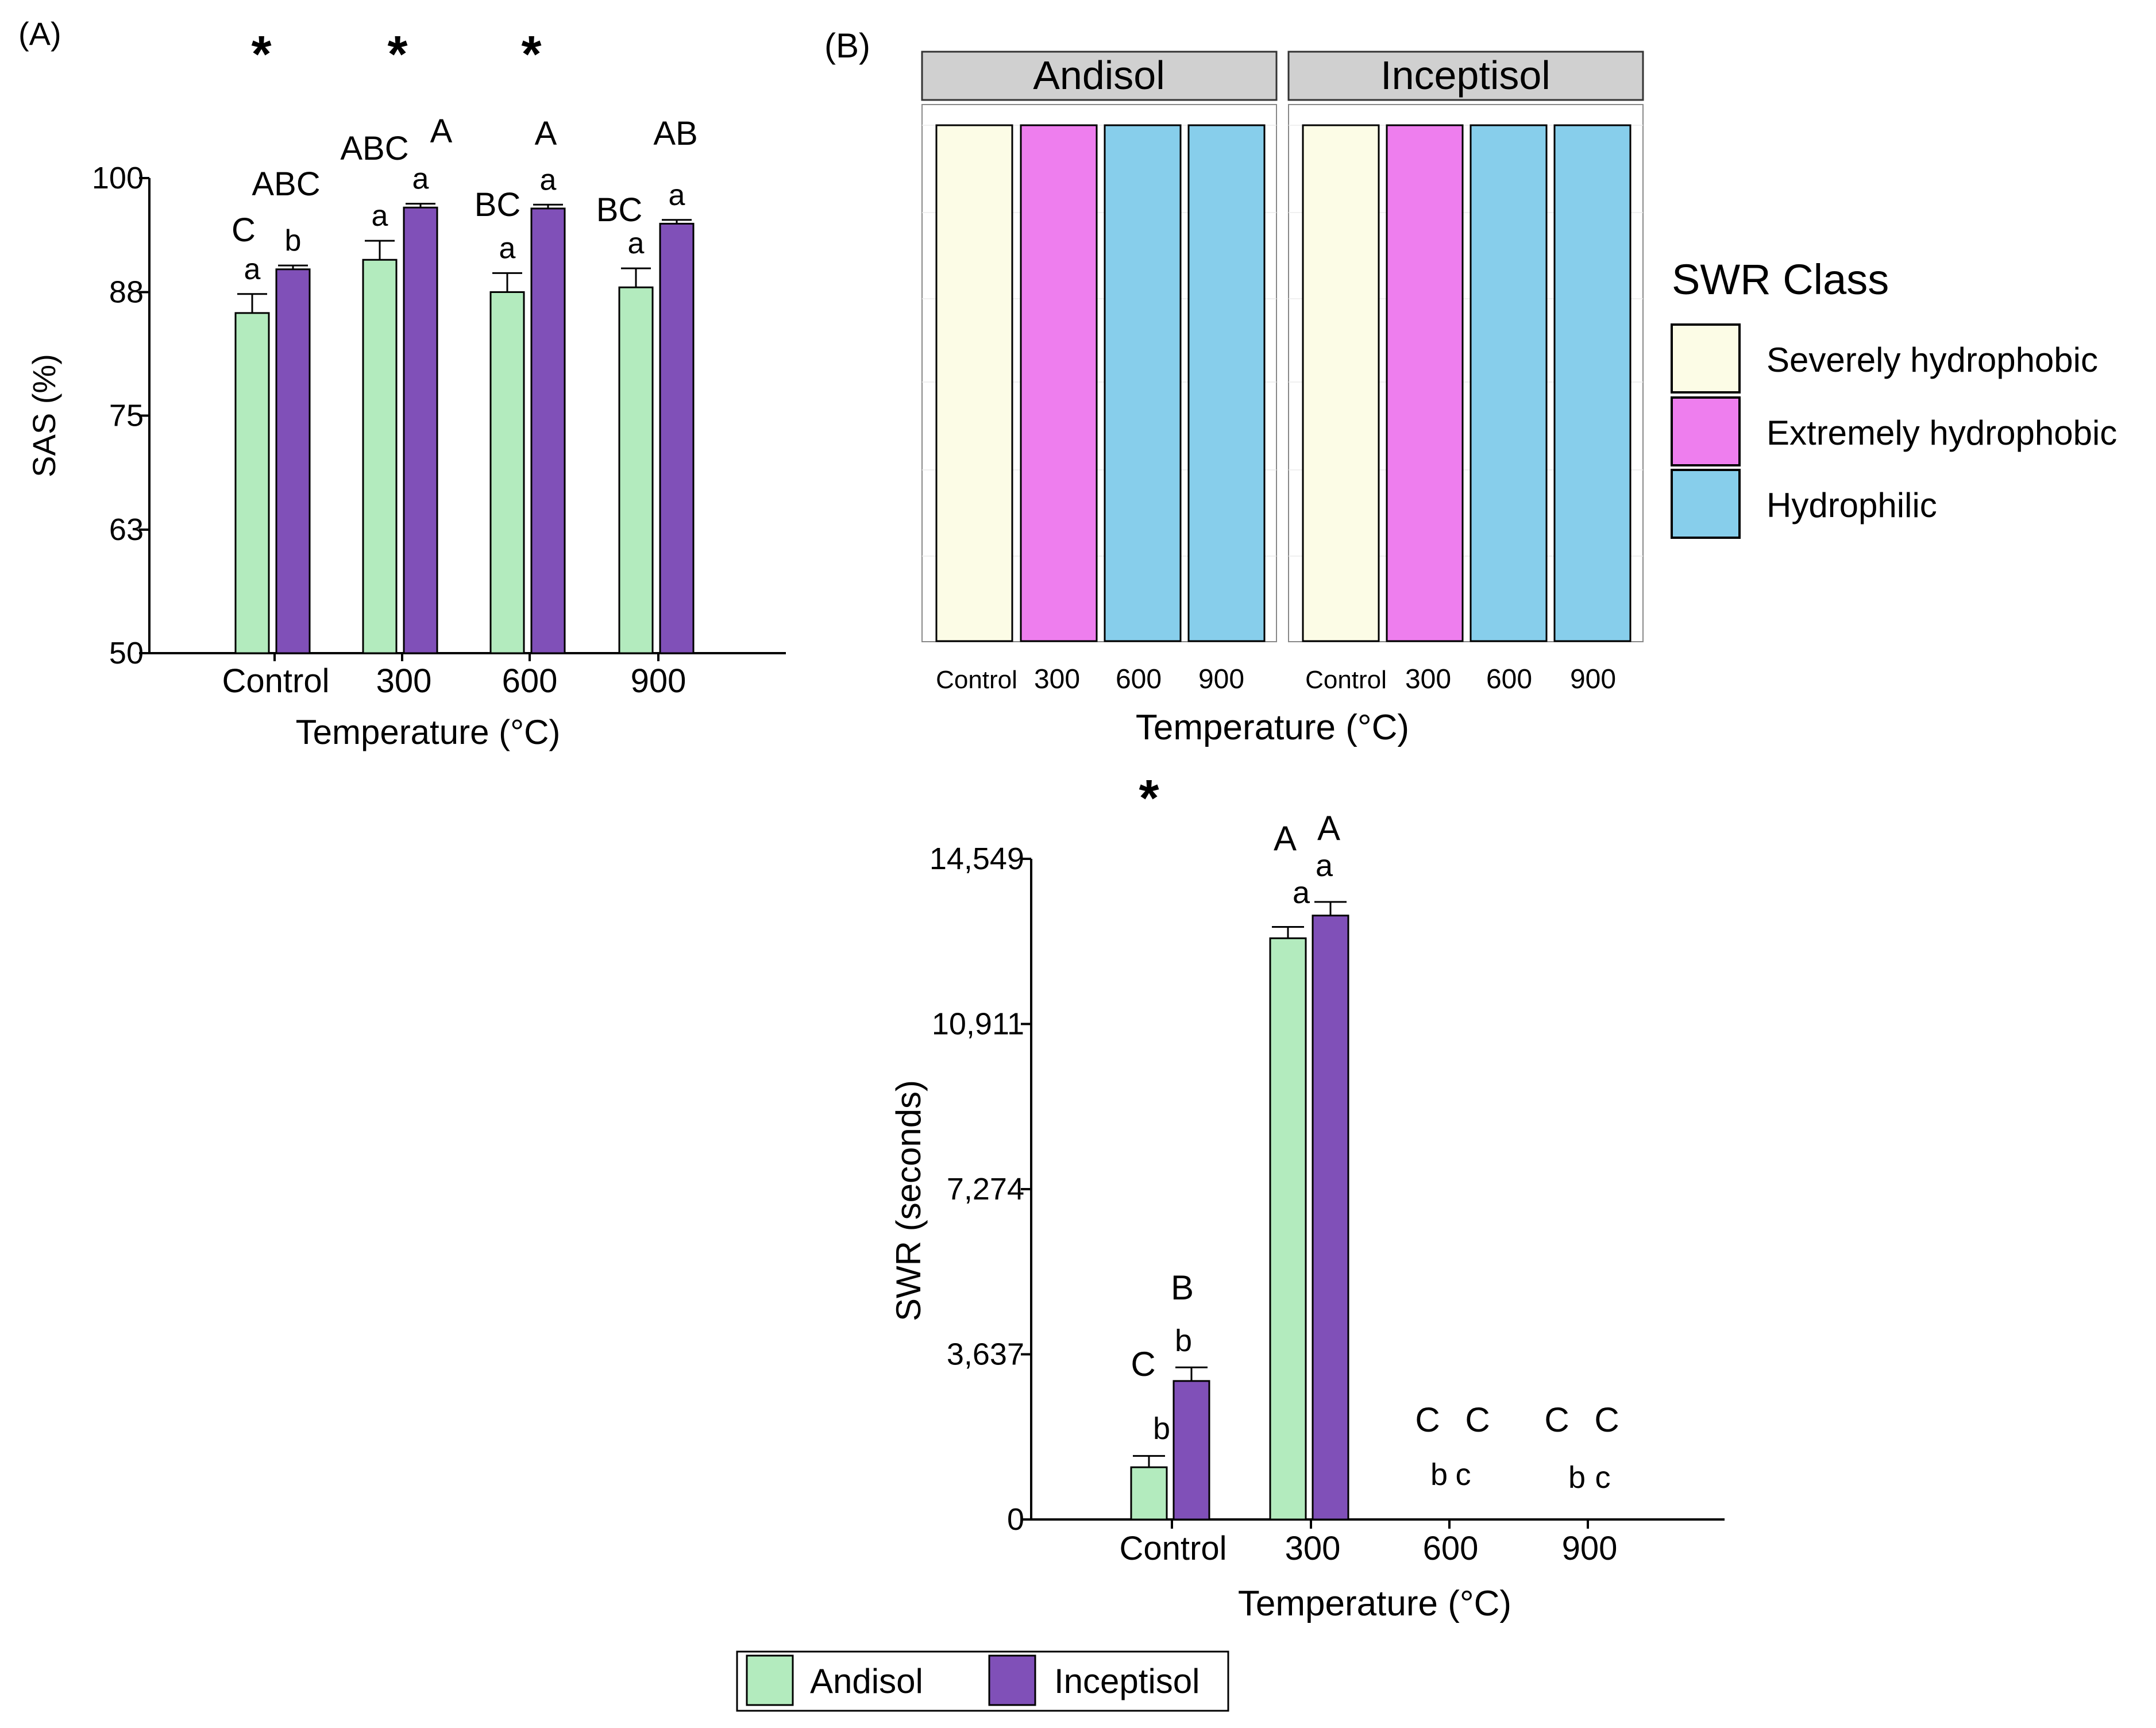 The height and width of the screenshot is (1728, 2156). What do you see at coordinates (40, 34) in the screenshot?
I see `panel-a-label: (A)` at bounding box center [40, 34].